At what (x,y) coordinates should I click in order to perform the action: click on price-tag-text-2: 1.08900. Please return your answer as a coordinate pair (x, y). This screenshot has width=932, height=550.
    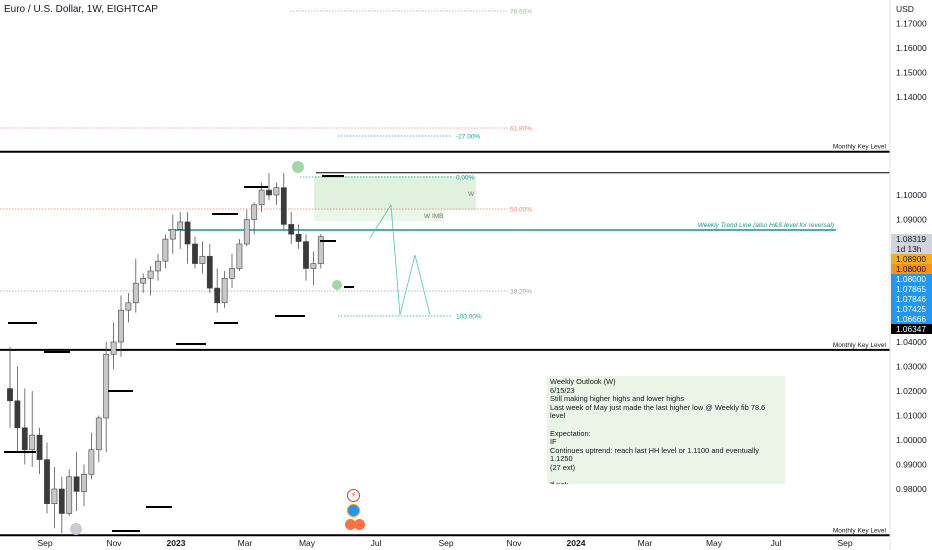
    Looking at the image, I should click on (911, 259).